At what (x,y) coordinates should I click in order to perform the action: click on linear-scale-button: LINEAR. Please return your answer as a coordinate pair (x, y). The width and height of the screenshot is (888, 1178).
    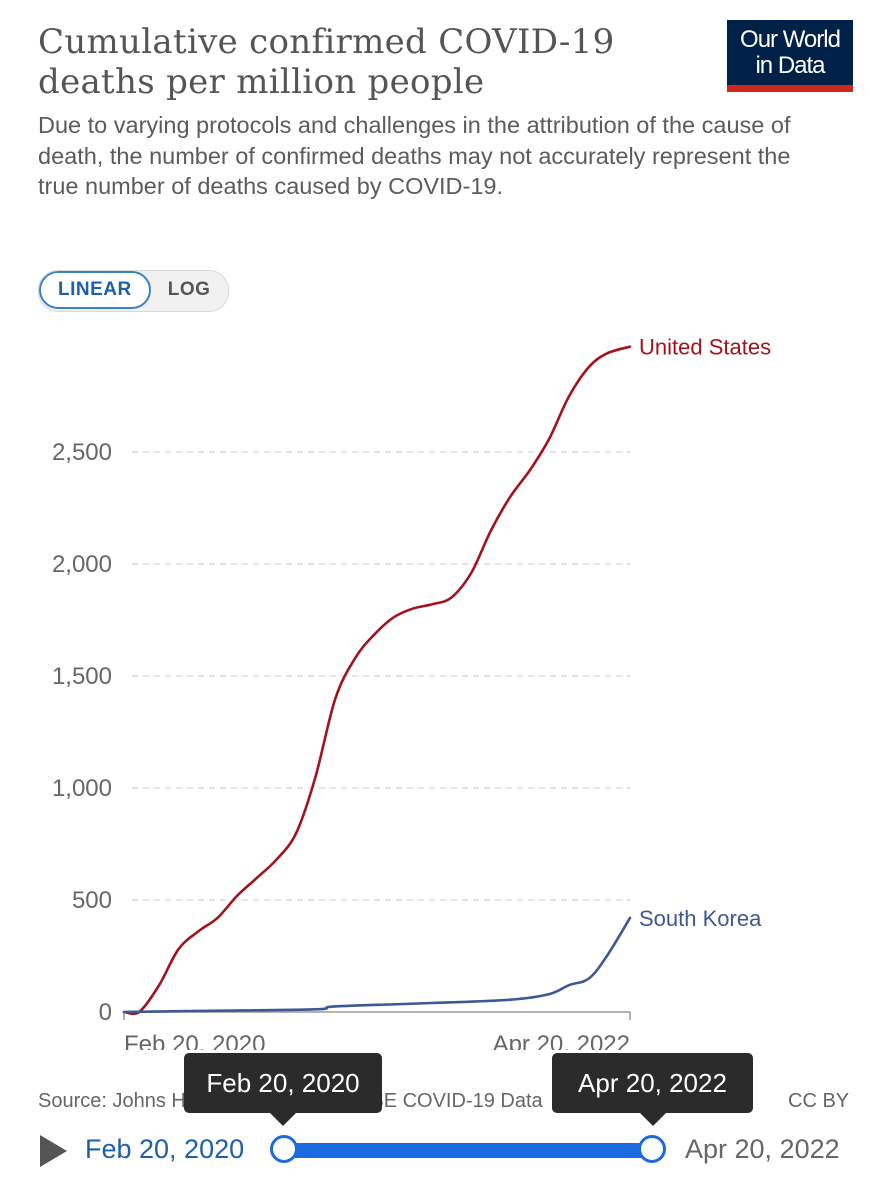
    Looking at the image, I should click on (95, 290).